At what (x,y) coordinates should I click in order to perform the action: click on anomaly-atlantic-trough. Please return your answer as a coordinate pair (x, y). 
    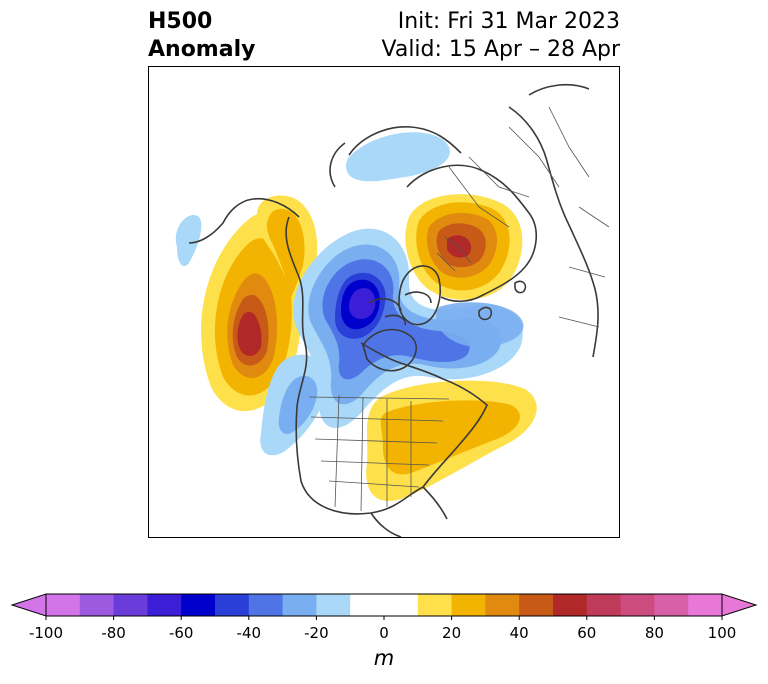
    Looking at the image, I should click on (480, 324).